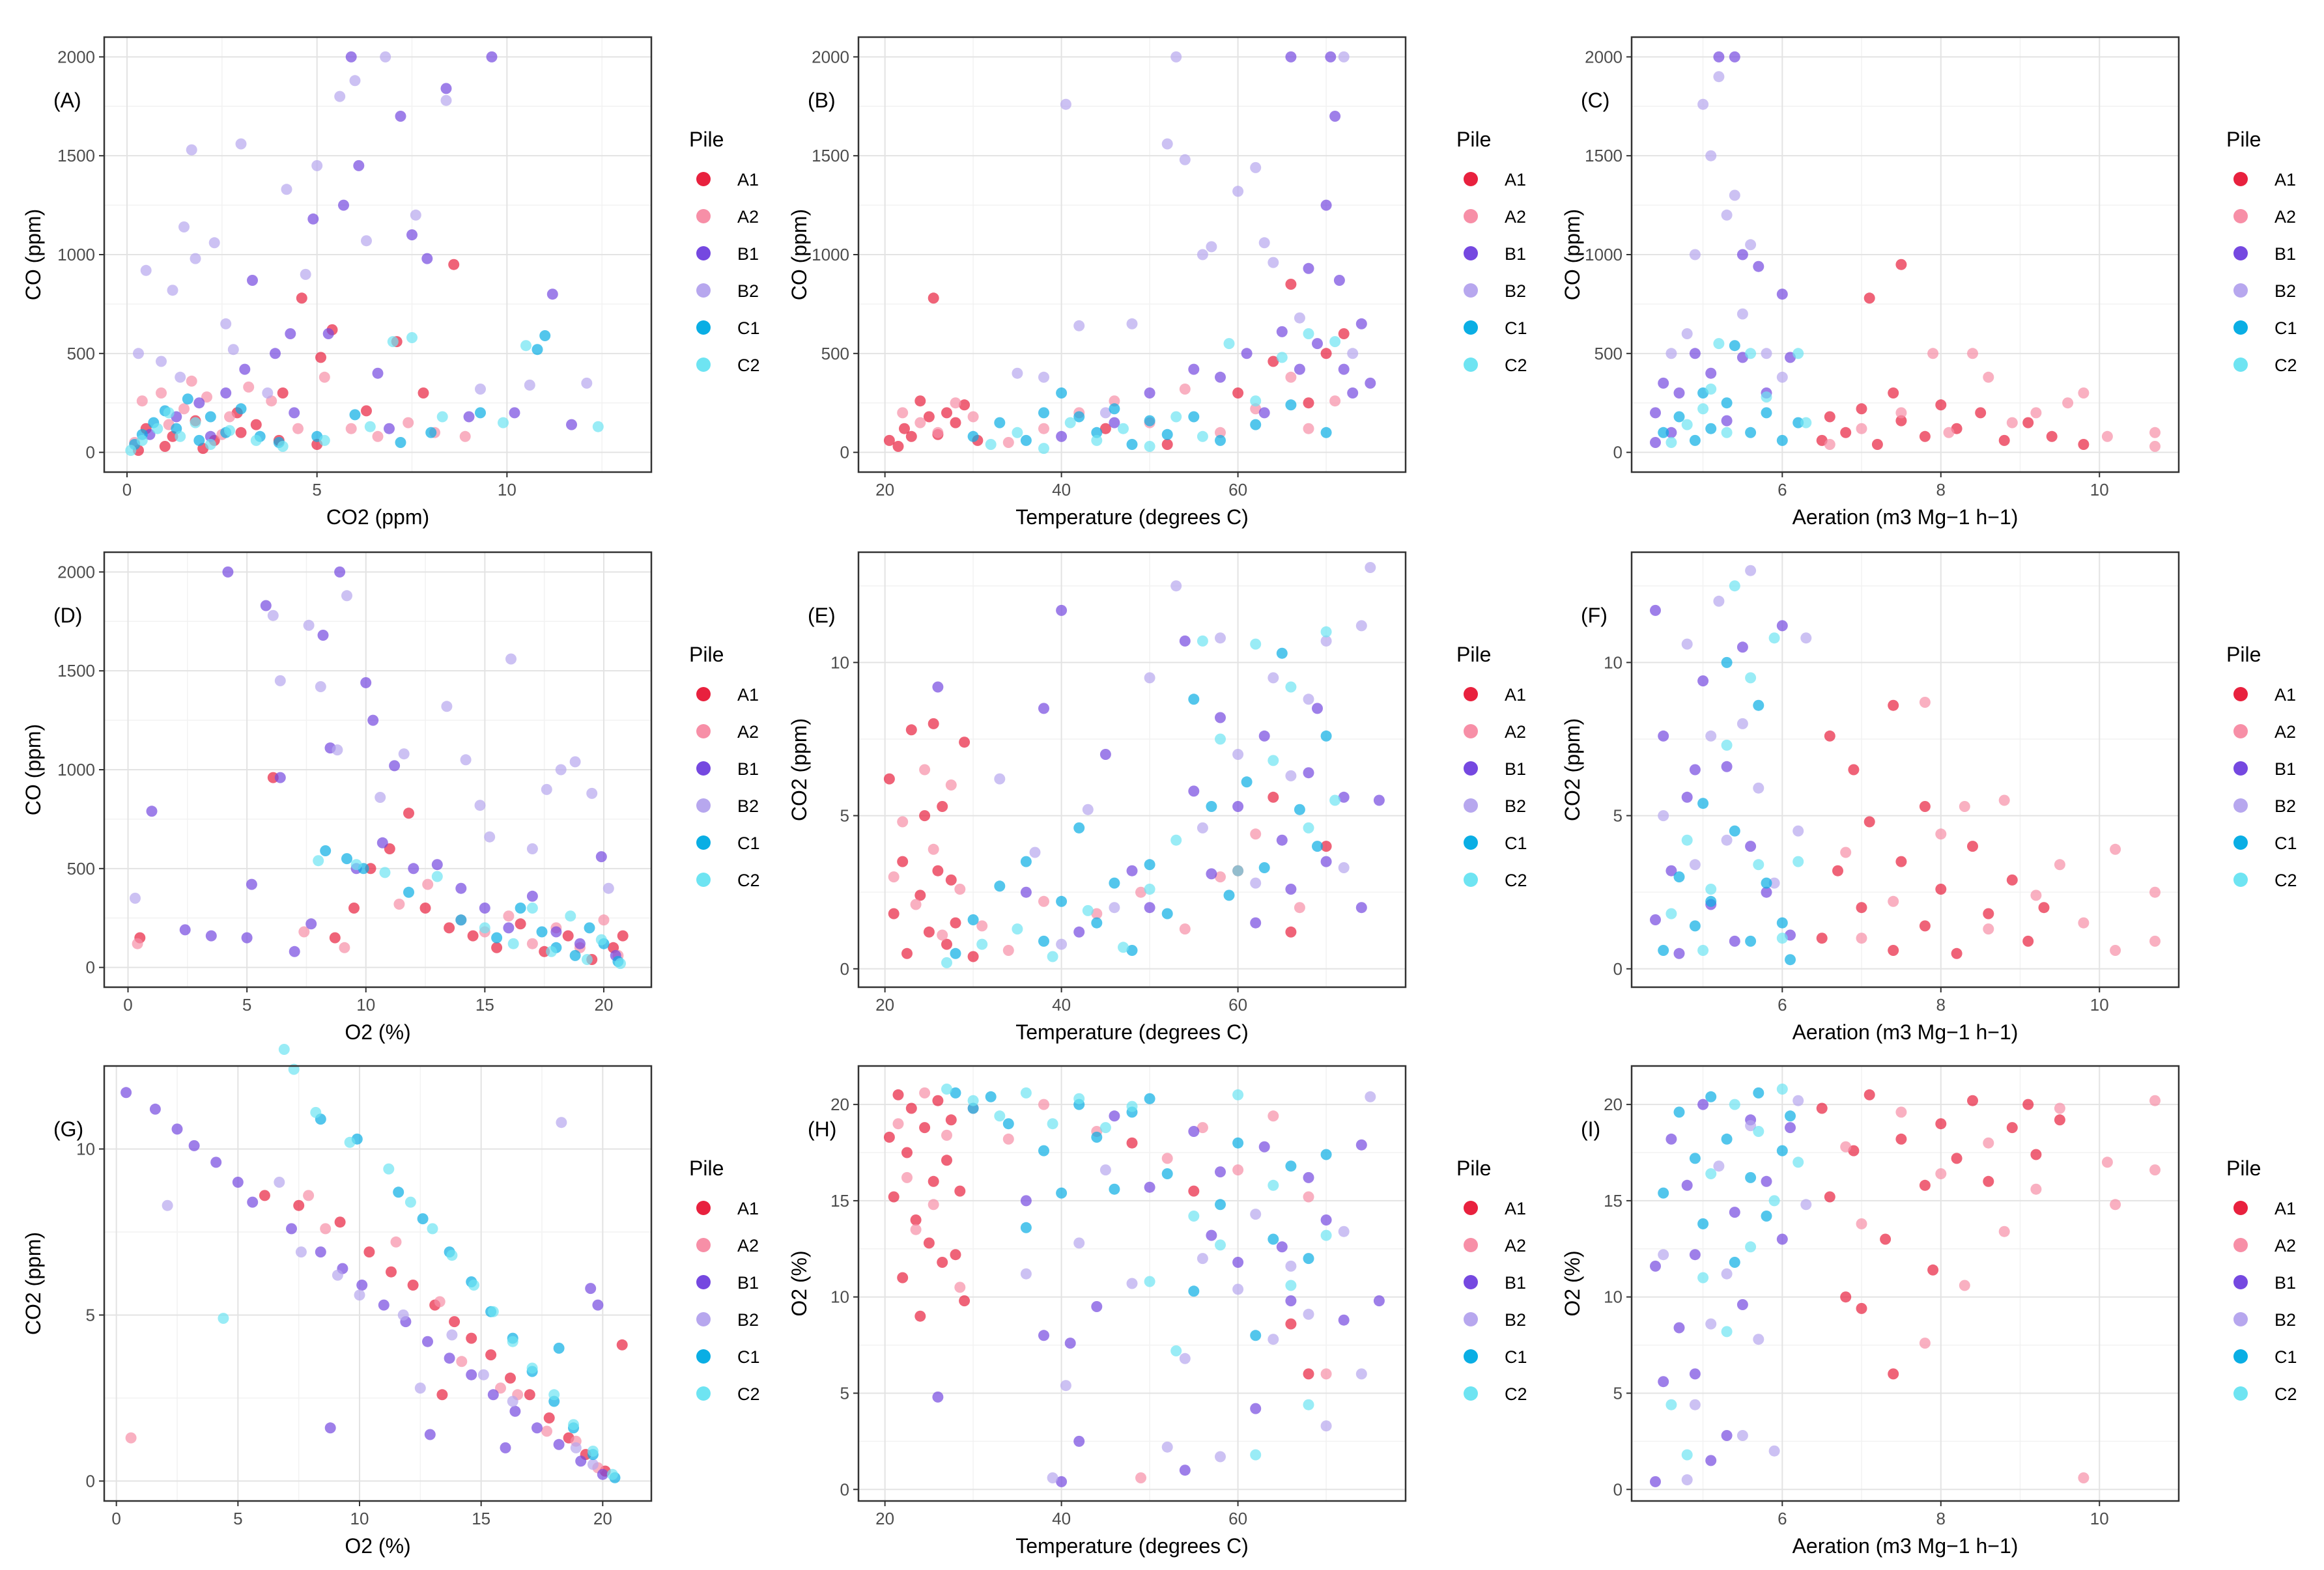 The width and height of the screenshot is (2324, 1570). I want to click on legend-label-b2: B2, so click(1515, 1320).